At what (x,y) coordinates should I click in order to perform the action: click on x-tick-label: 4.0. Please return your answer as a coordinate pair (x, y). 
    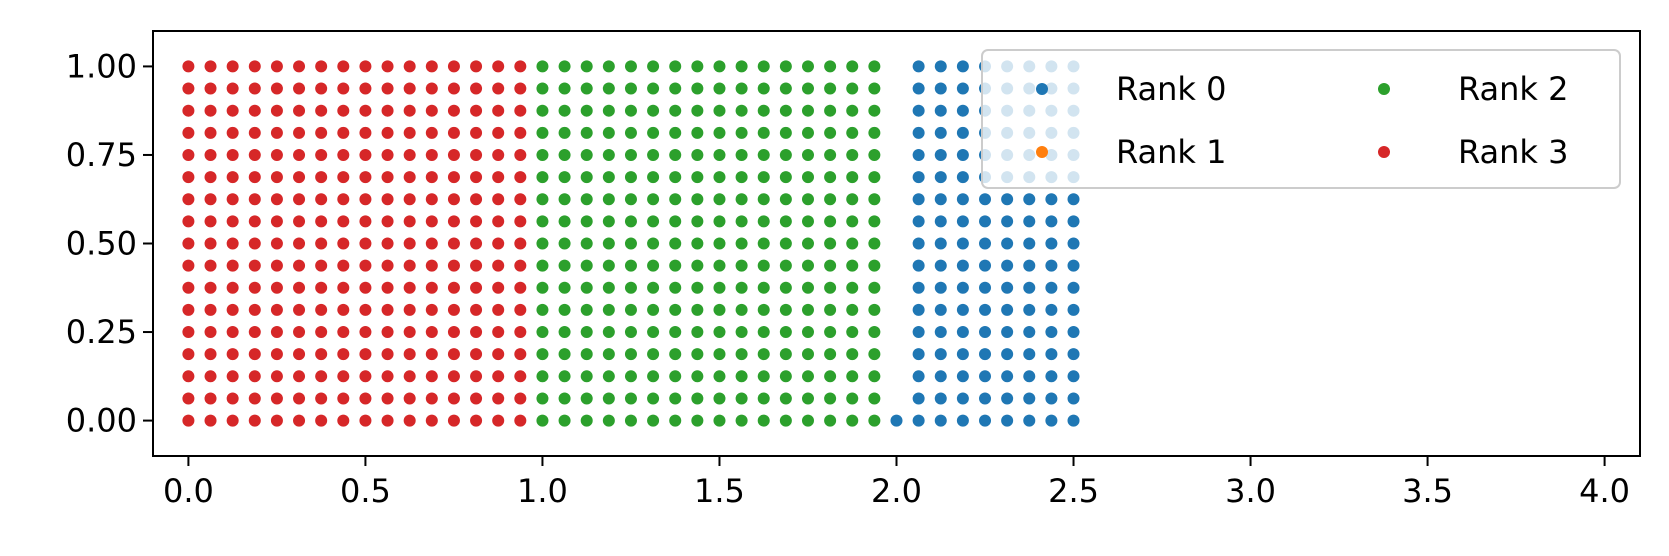
    Looking at the image, I should click on (1604, 491).